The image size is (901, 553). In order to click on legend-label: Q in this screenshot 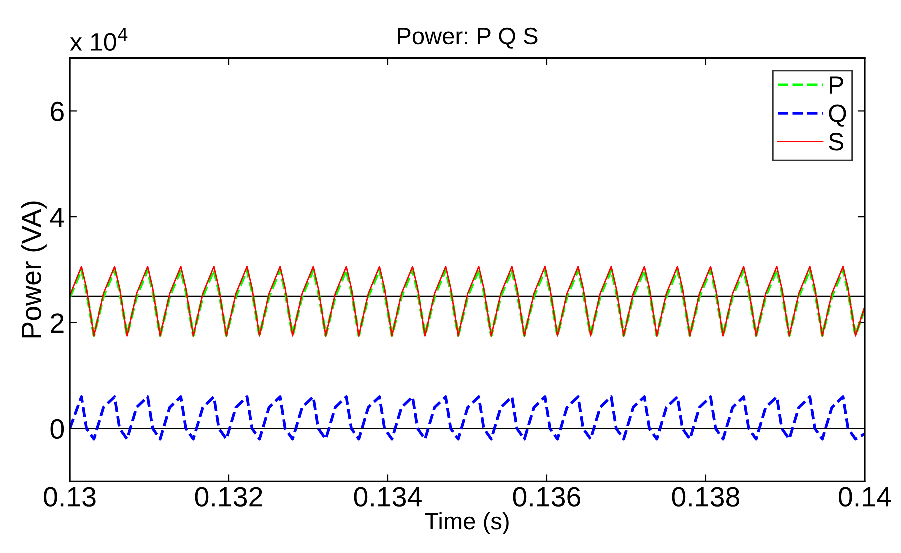, I will do `click(837, 115)`.